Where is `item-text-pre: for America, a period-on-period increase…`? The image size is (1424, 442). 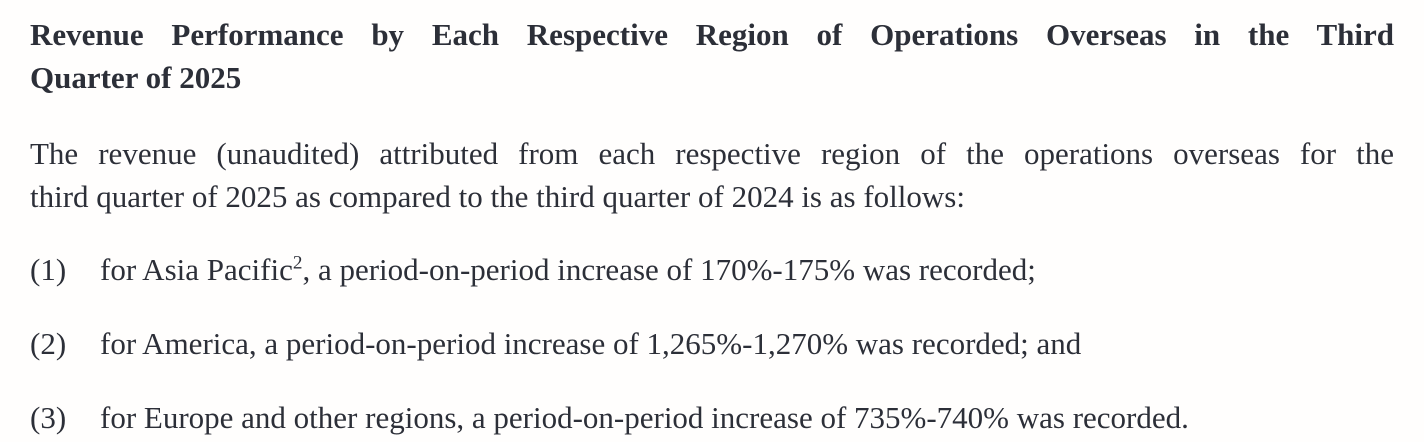
item-text-pre: for America, a period-on-period increase… is located at coordinates (591, 343).